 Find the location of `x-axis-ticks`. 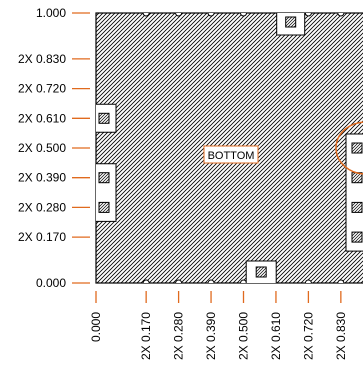

x-axis-ticks is located at coordinates (218, 297).